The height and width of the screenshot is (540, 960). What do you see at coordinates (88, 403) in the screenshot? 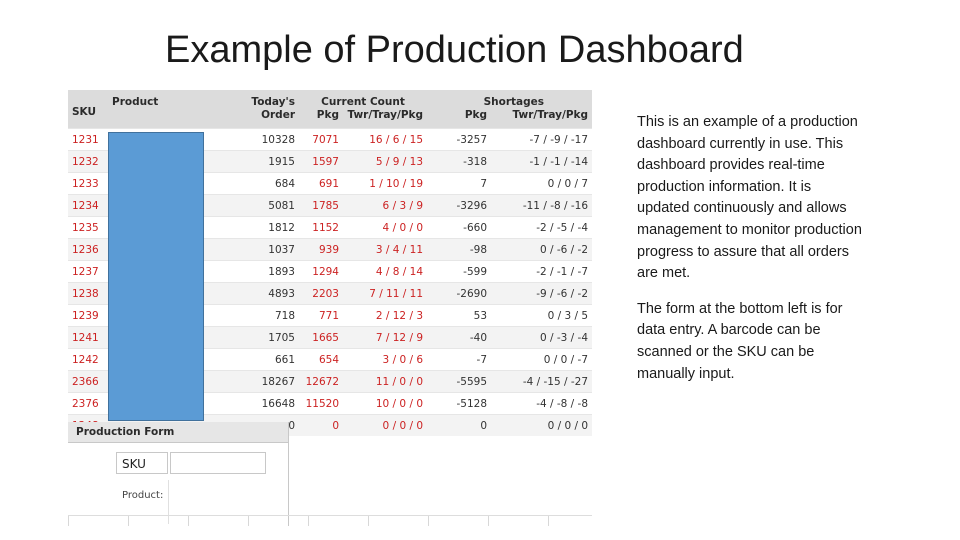
I see `sku-cell: 2376` at bounding box center [88, 403].